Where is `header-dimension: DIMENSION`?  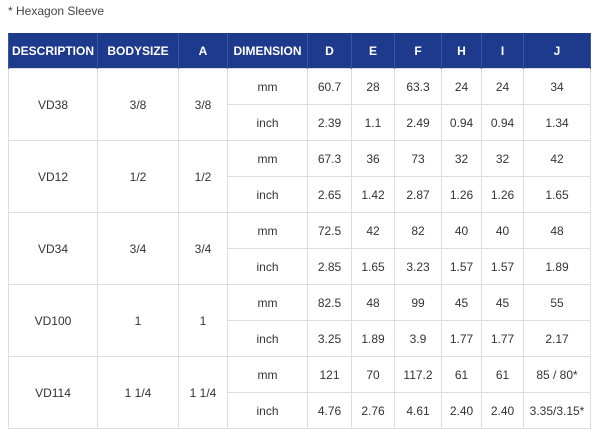
header-dimension: DIMENSION is located at coordinates (267, 51).